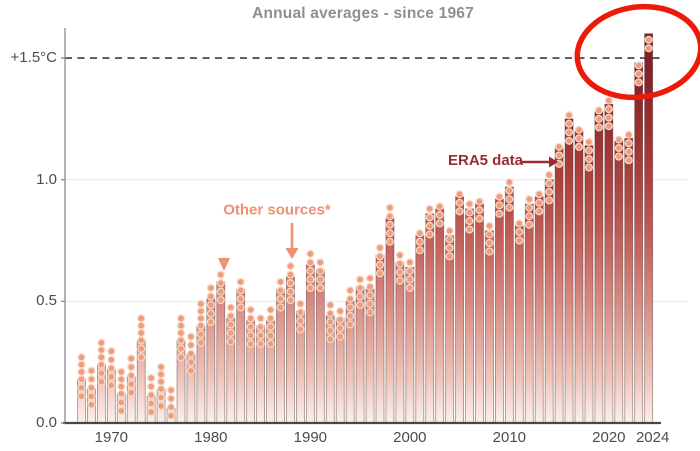 The height and width of the screenshot is (451, 700). Describe the element at coordinates (224, 264) in the screenshot. I see `other-sources-arrowhead-1981` at that location.